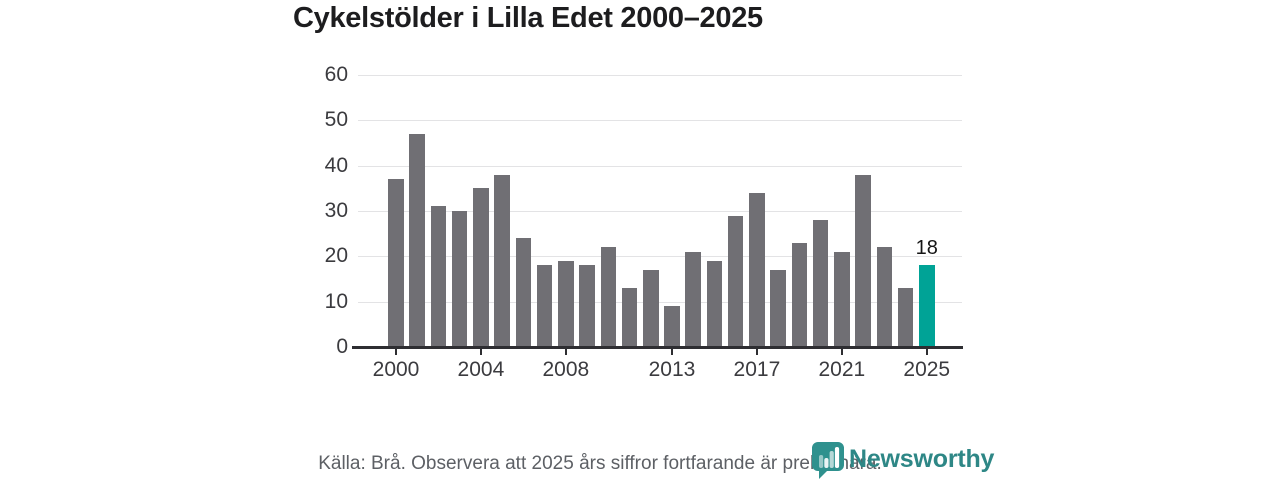 This screenshot has height=480, width=1280. What do you see at coordinates (336, 256) in the screenshot?
I see `y-tick-label-20: 20` at bounding box center [336, 256].